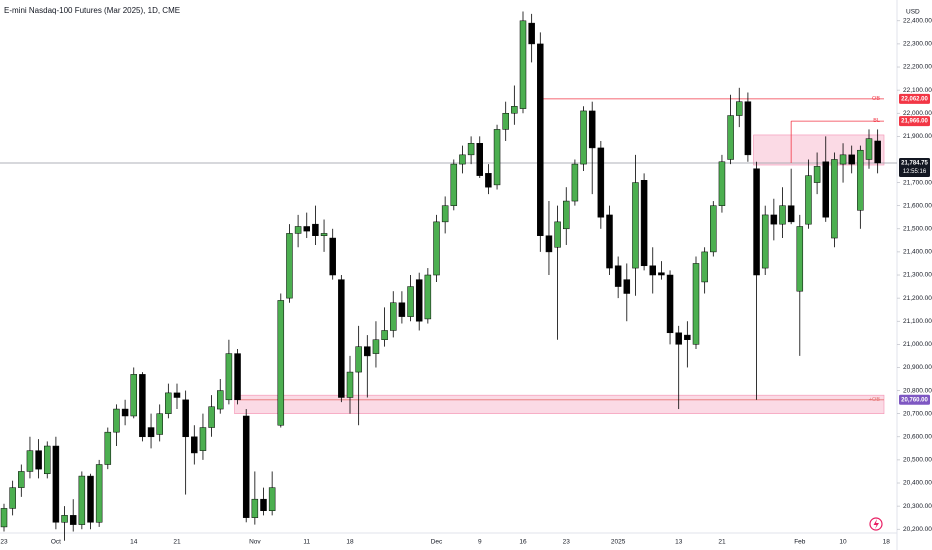 Image resolution: width=932 pixels, height=550 pixels. What do you see at coordinates (917, 44) in the screenshot?
I see `y-tick-label: 22,300.00` at bounding box center [917, 44].